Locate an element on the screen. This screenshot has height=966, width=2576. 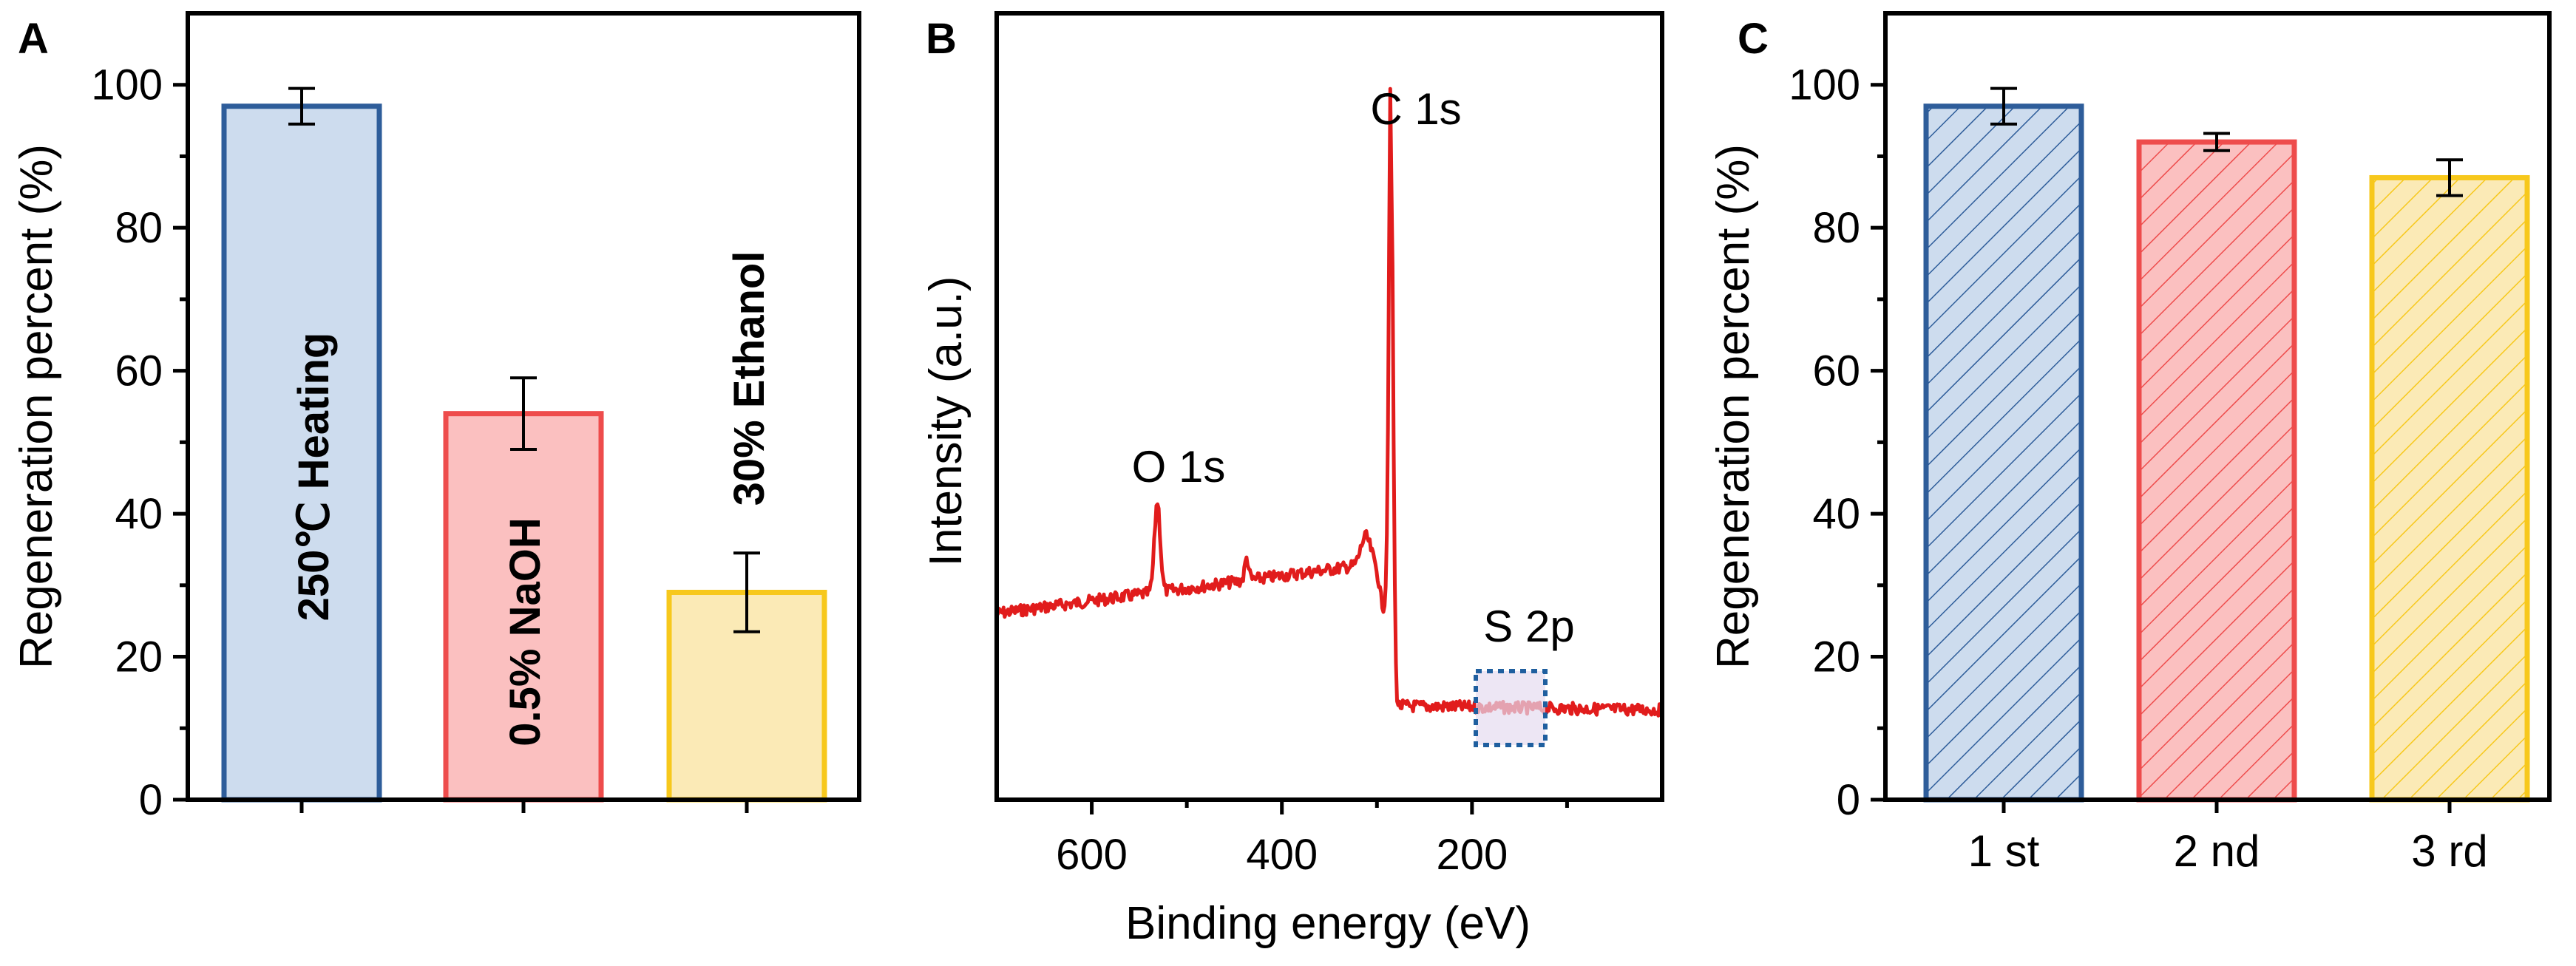
peak-label-o1s: O 1s is located at coordinates (1179, 466).